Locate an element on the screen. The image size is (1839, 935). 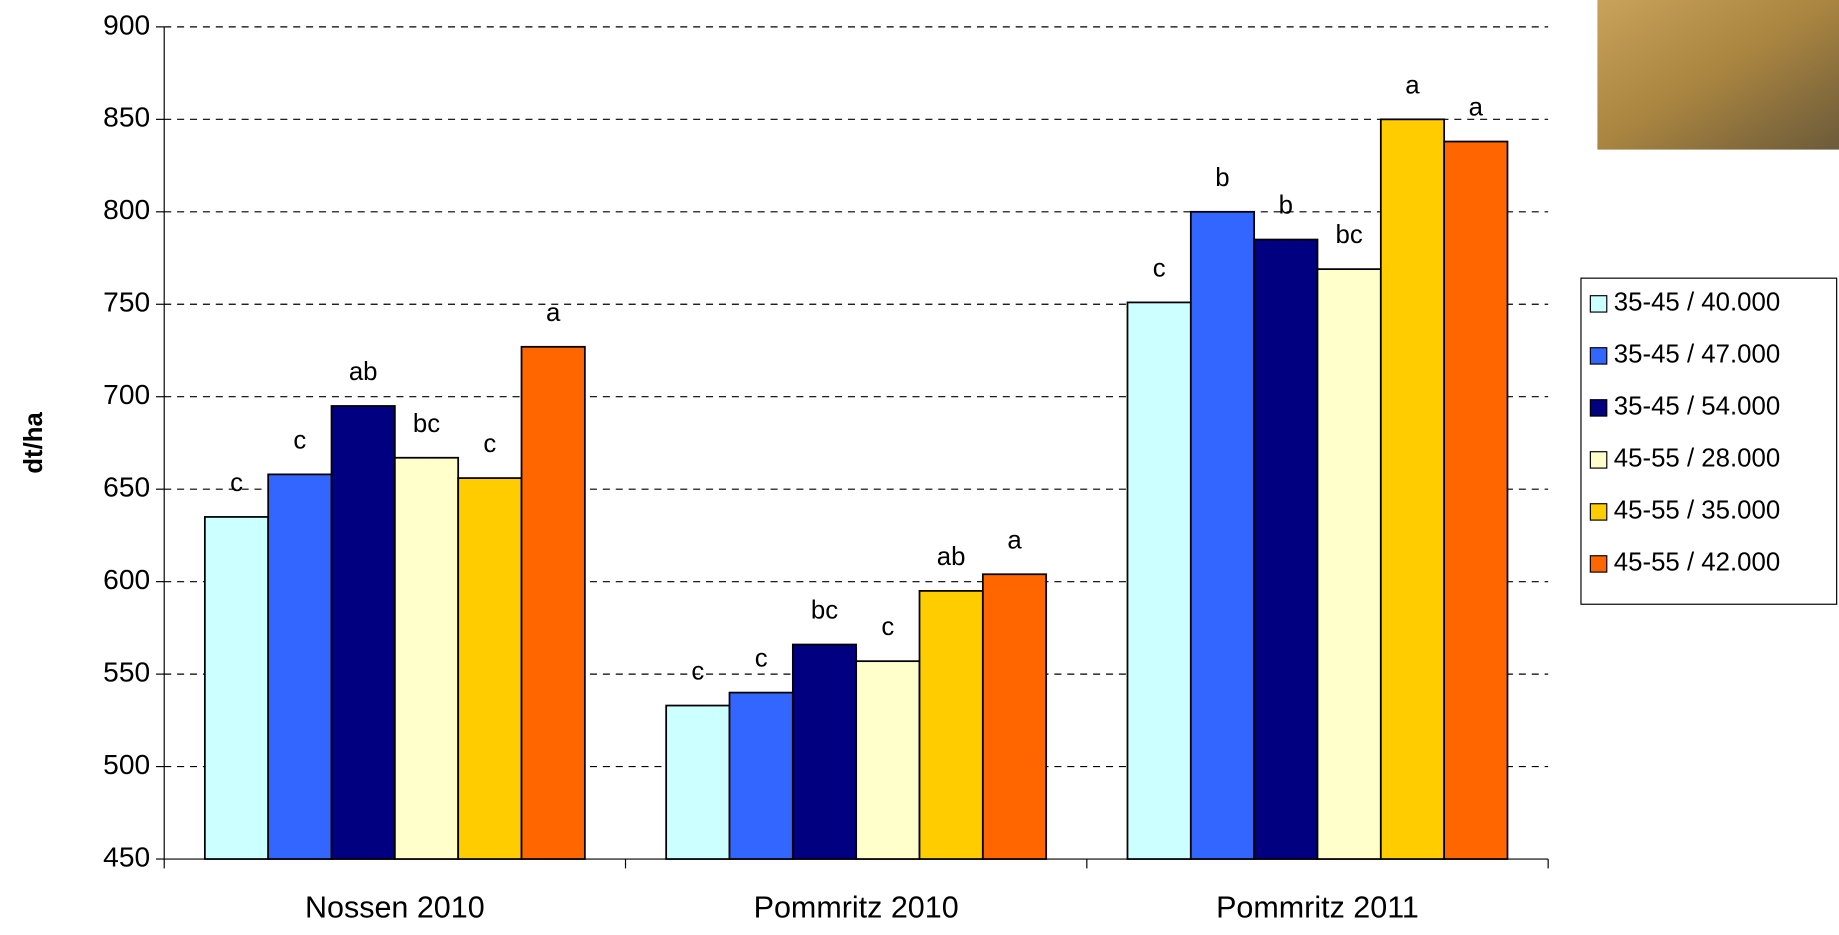
legend-label: 45-55 / 42.000 is located at coordinates (1697, 563).